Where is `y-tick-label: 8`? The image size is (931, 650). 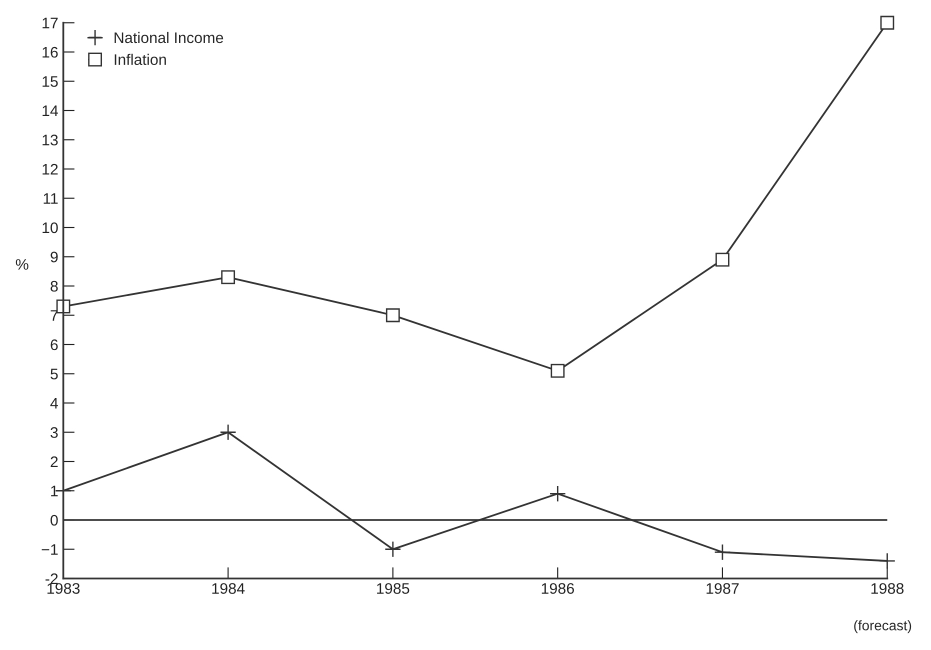
y-tick-label: 8 is located at coordinates (54, 286).